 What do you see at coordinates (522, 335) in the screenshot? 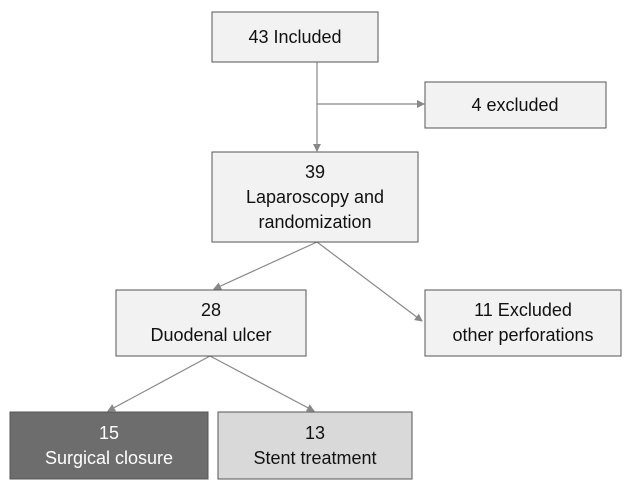
I see `node-label: other perforations` at bounding box center [522, 335].